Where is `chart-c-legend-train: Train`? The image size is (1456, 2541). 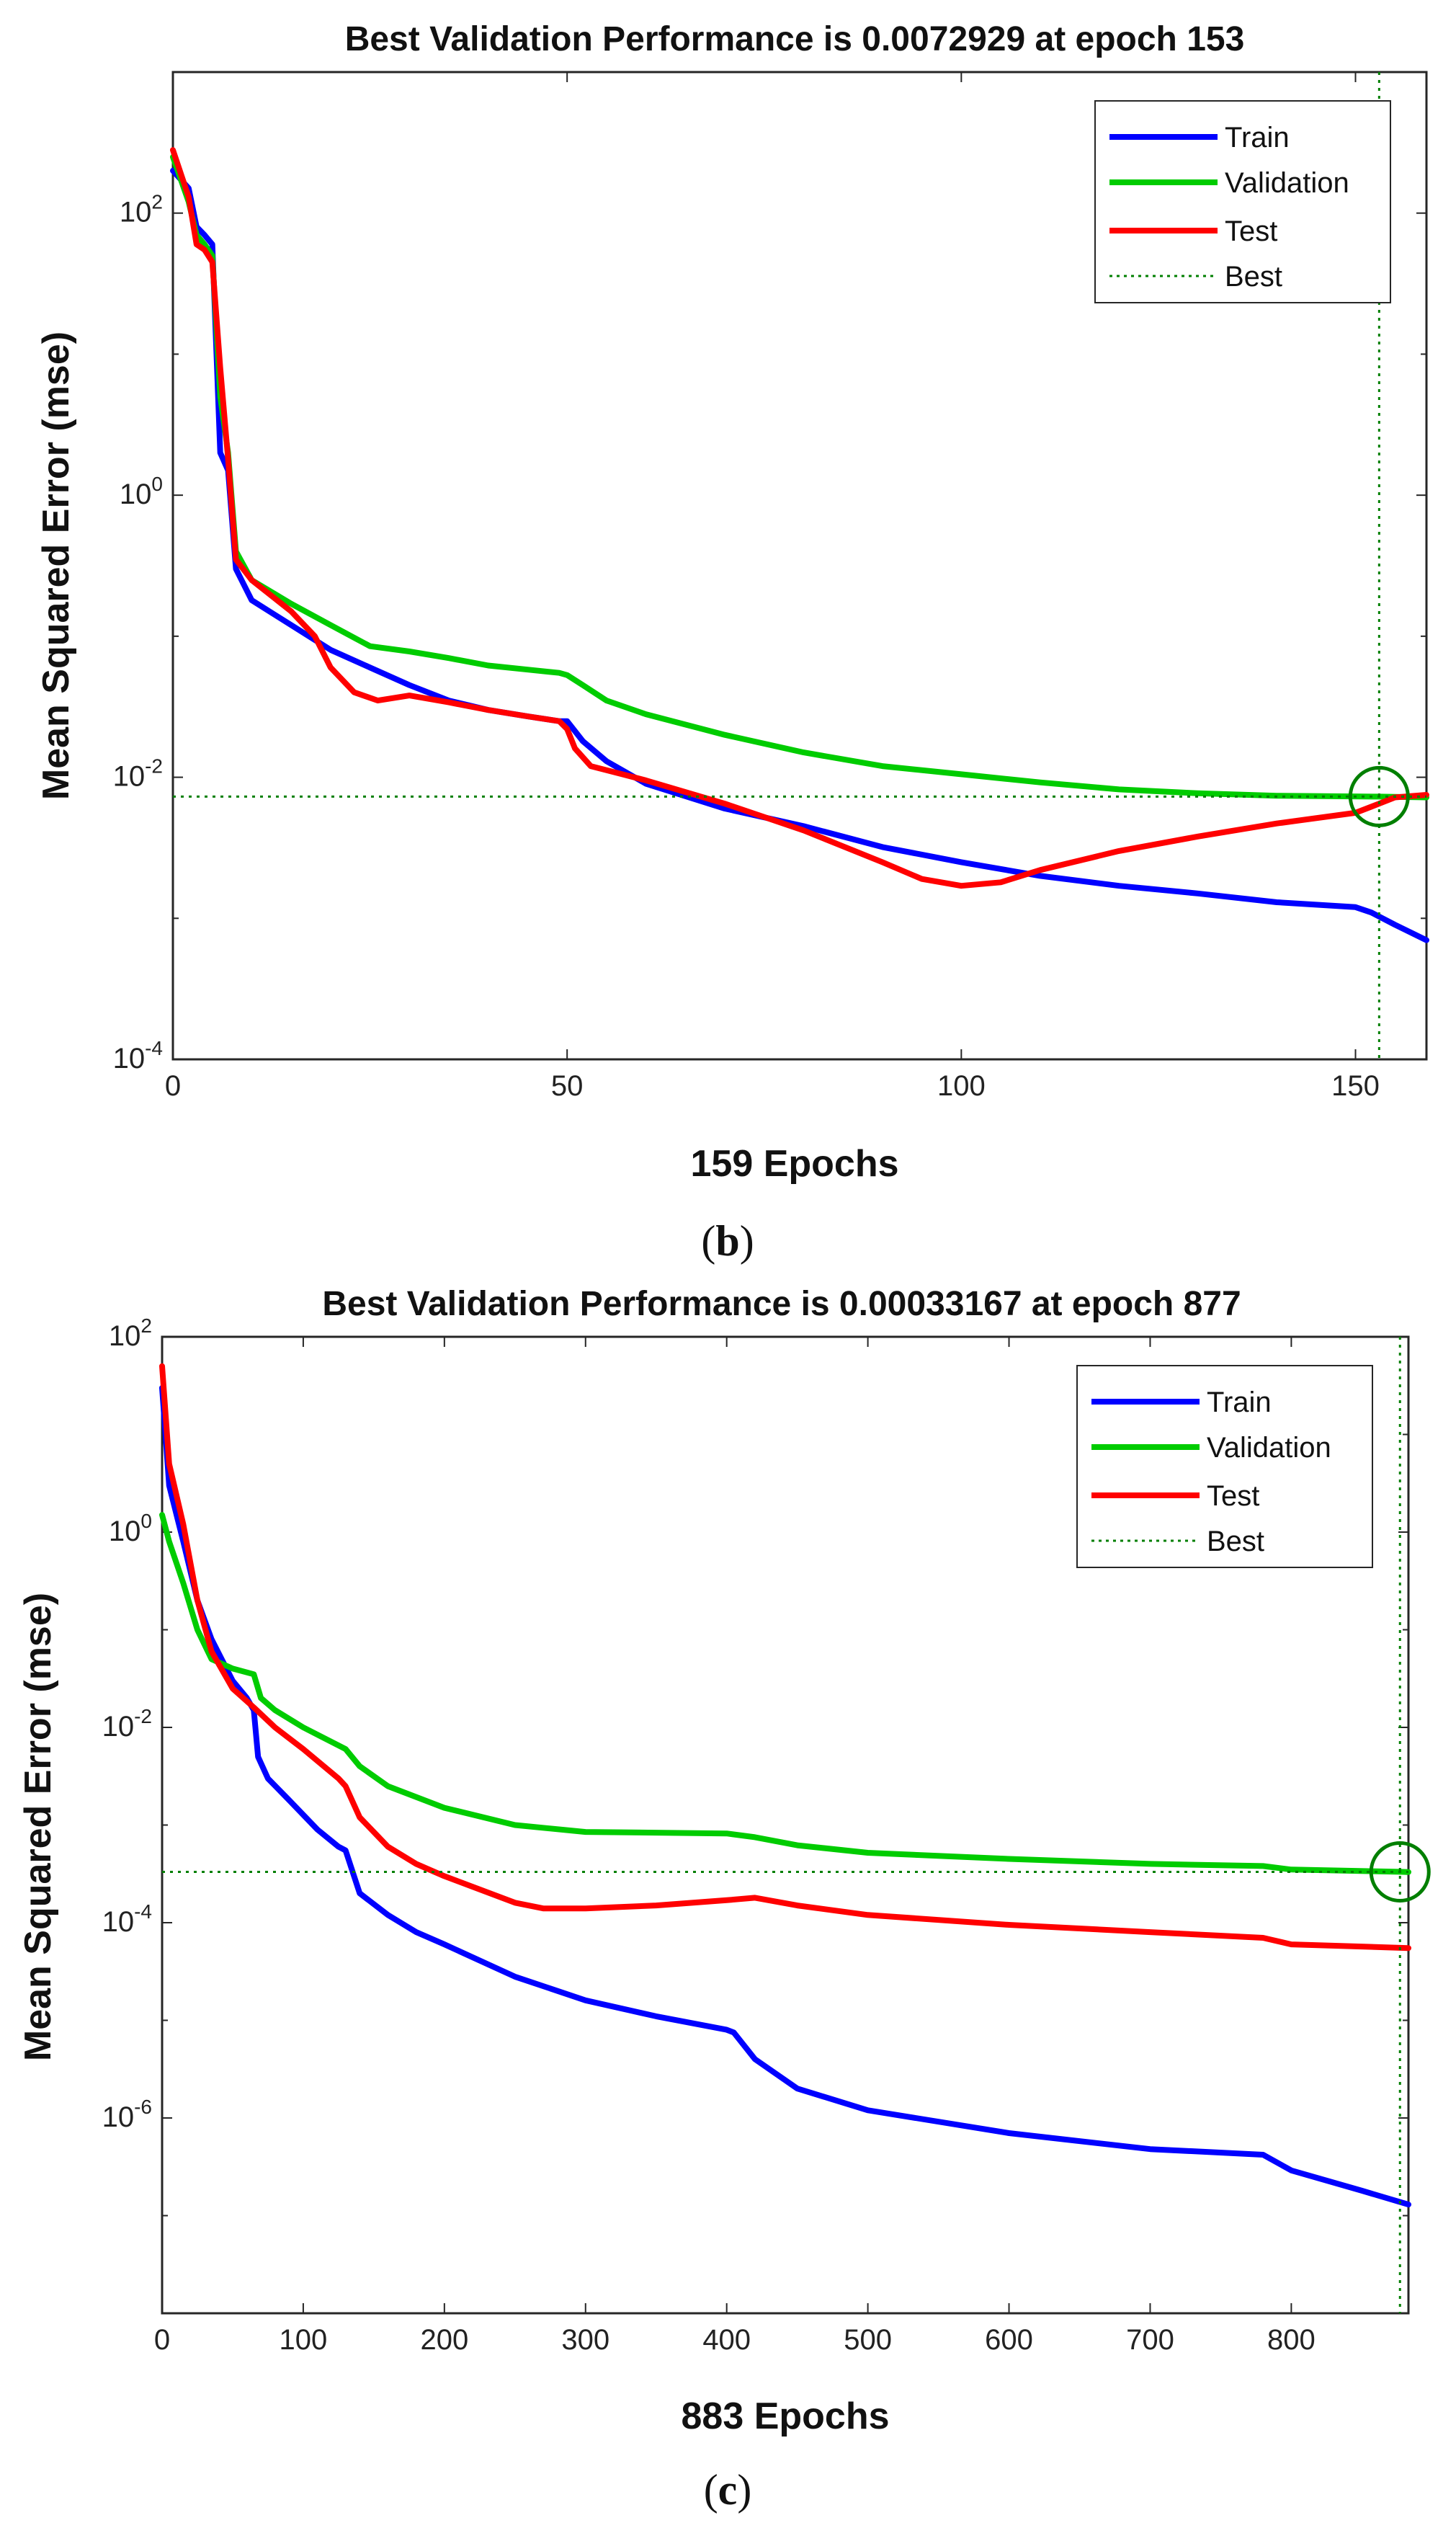
chart-c-legend-train: Train is located at coordinates (1239, 1402).